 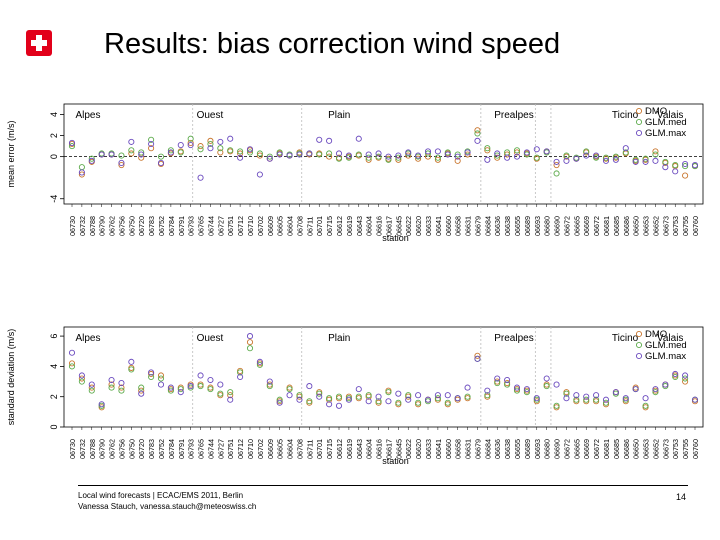 I want to click on x-tick-label: 06616, so click(x=379, y=449).